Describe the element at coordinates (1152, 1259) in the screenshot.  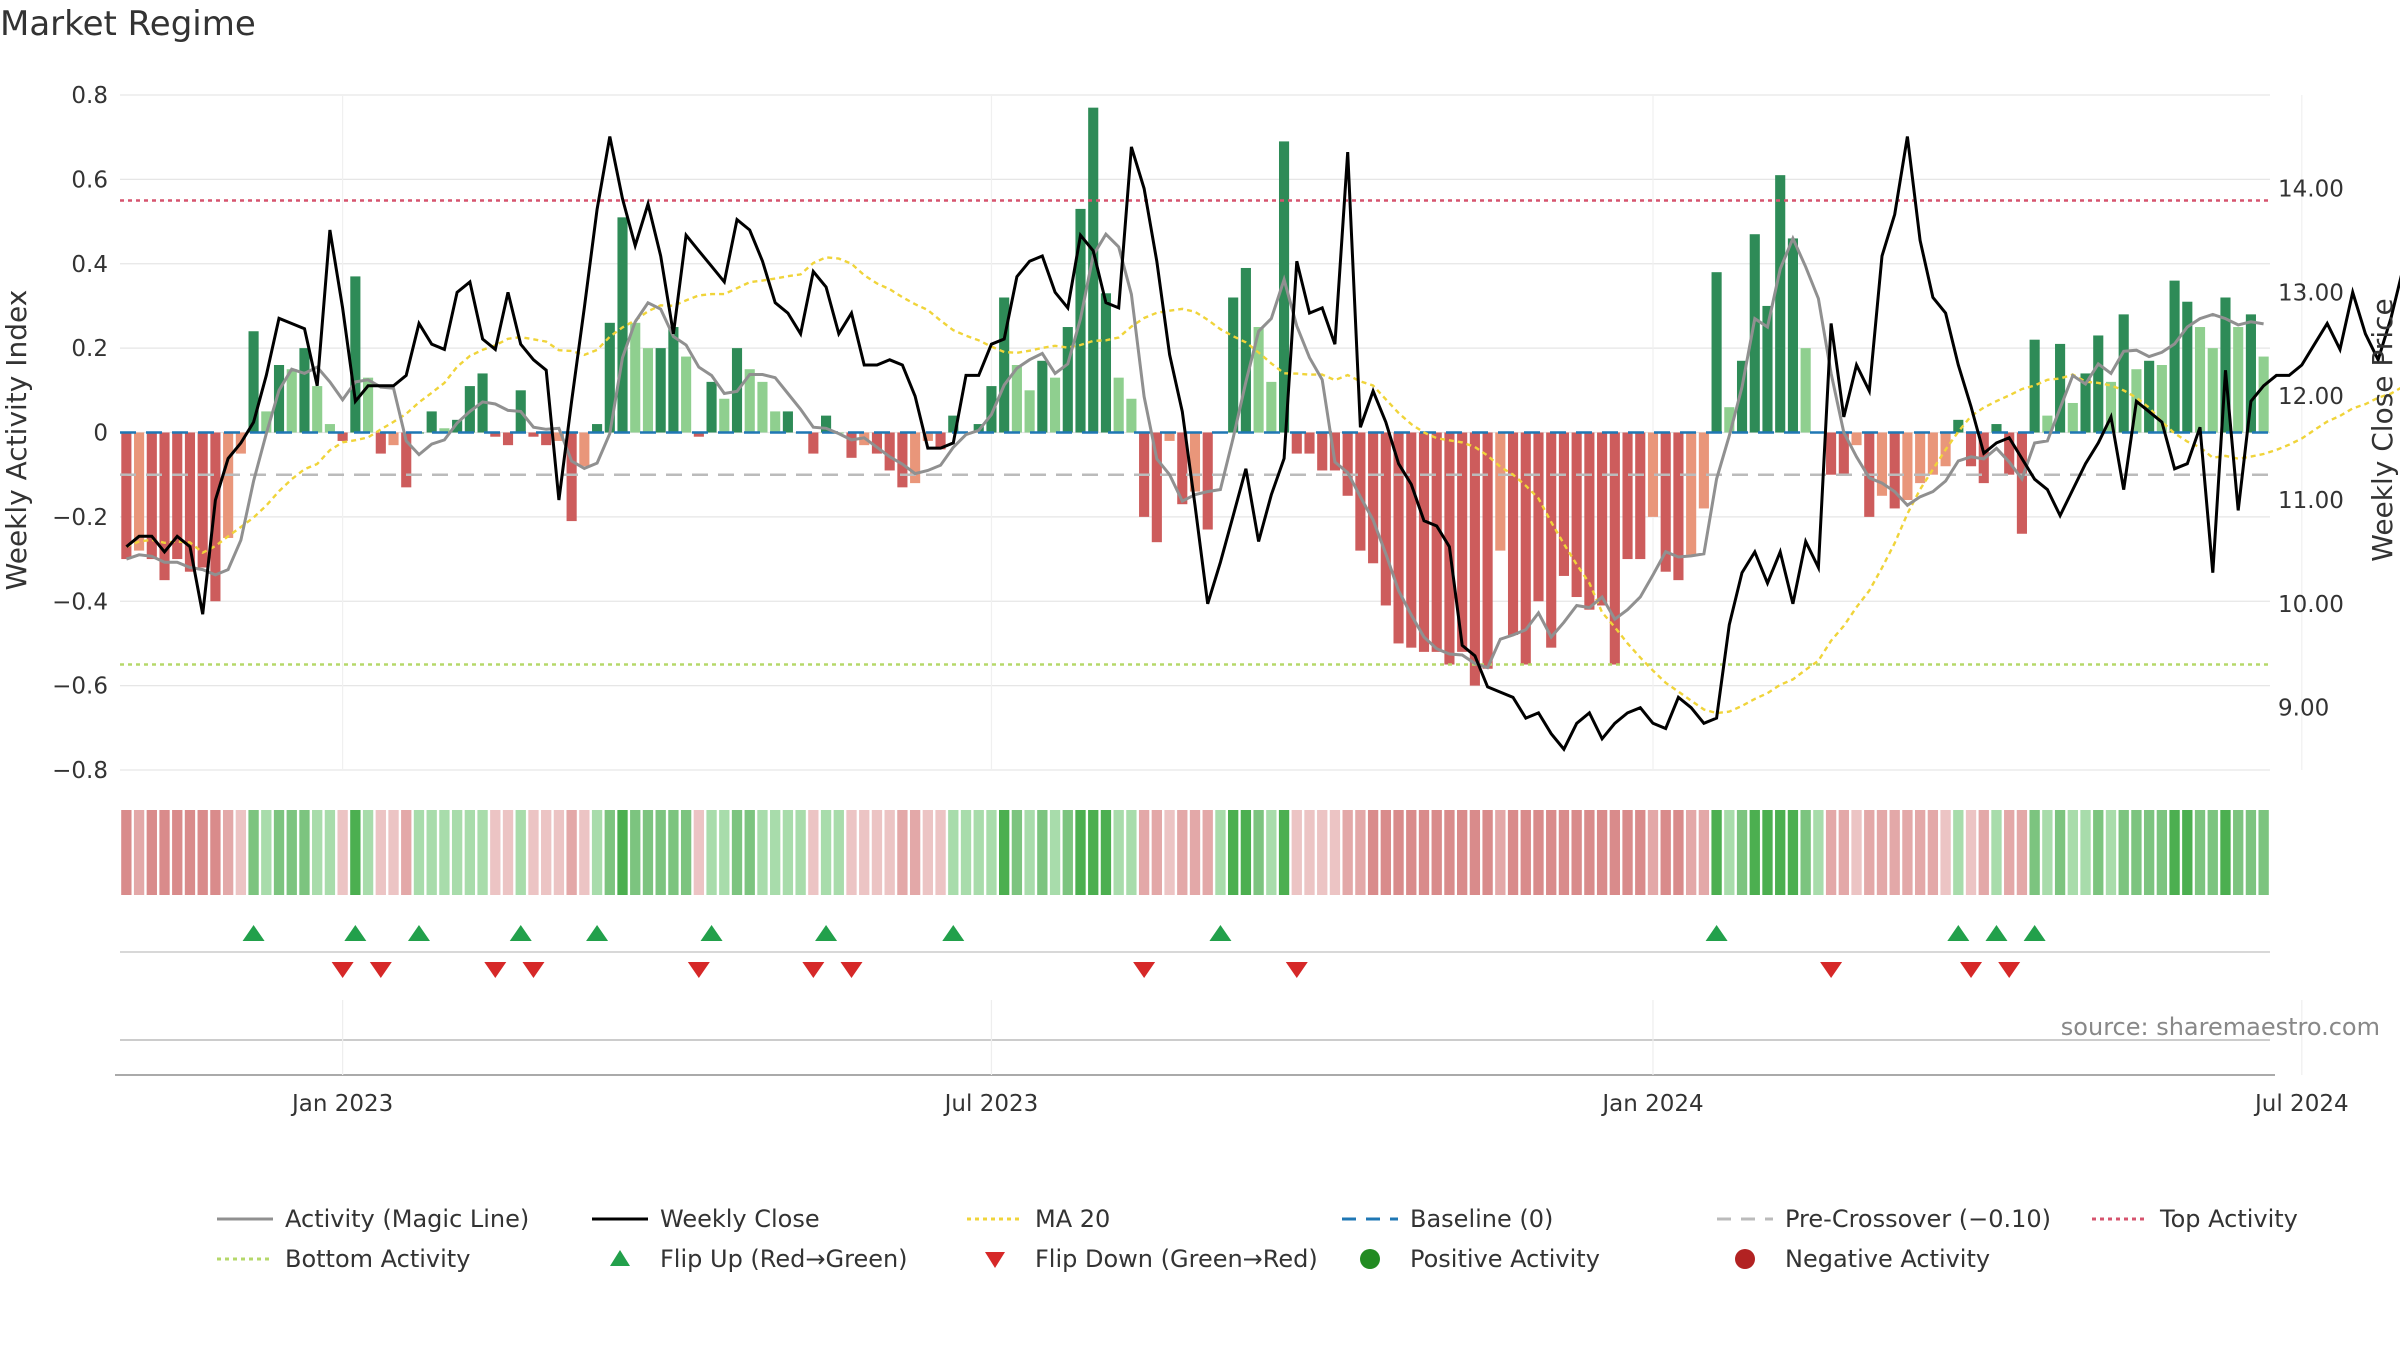
I see `legend-item: Flip Down (Green→Red)` at that location.